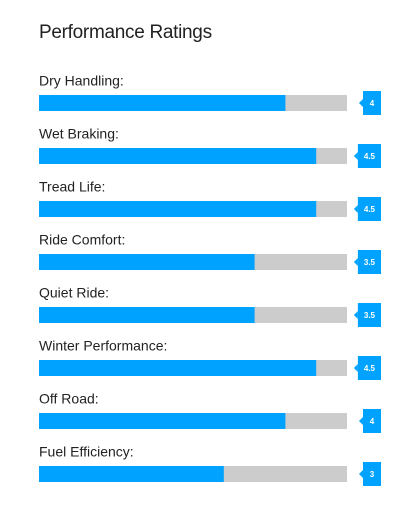 This screenshot has height=523, width=411. What do you see at coordinates (82, 240) in the screenshot?
I see `category-label: Ride Comfort:` at bounding box center [82, 240].